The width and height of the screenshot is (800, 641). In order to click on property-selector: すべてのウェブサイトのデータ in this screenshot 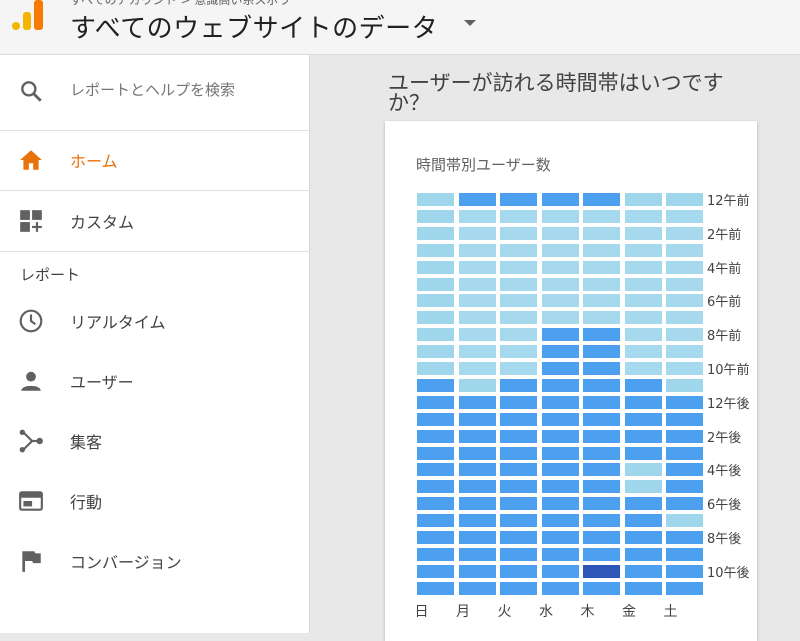, I will do `click(254, 29)`.